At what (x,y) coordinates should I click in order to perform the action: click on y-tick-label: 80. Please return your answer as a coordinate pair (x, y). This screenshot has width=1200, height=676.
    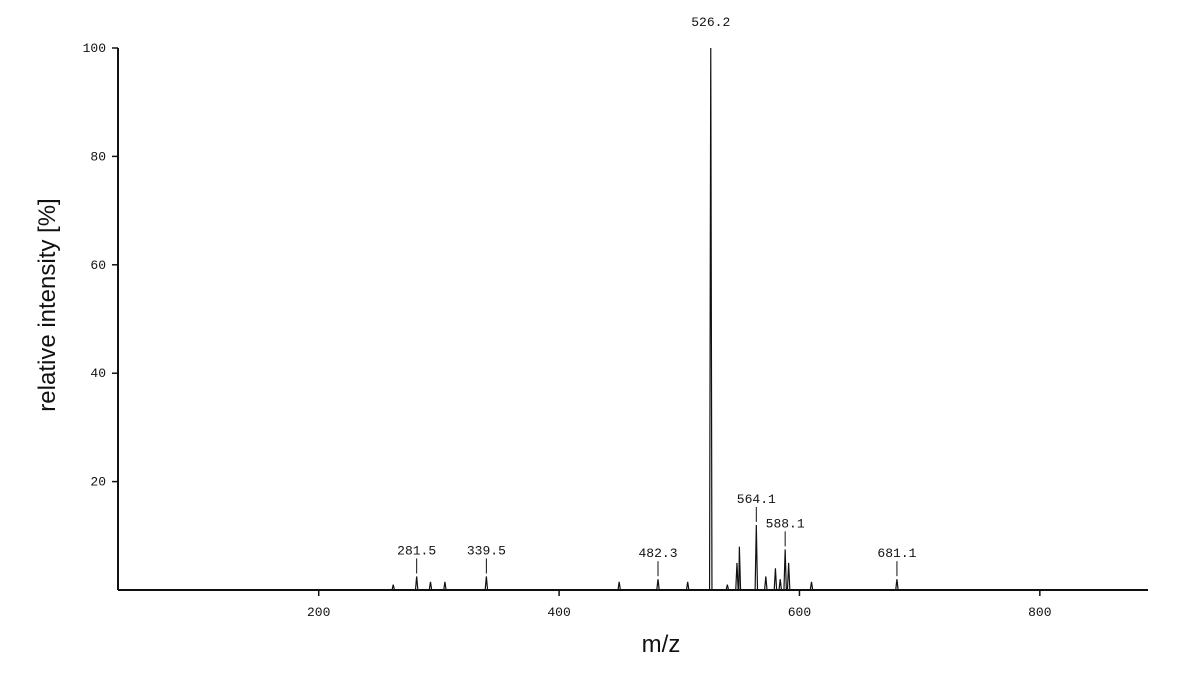
    Looking at the image, I should click on (98, 156).